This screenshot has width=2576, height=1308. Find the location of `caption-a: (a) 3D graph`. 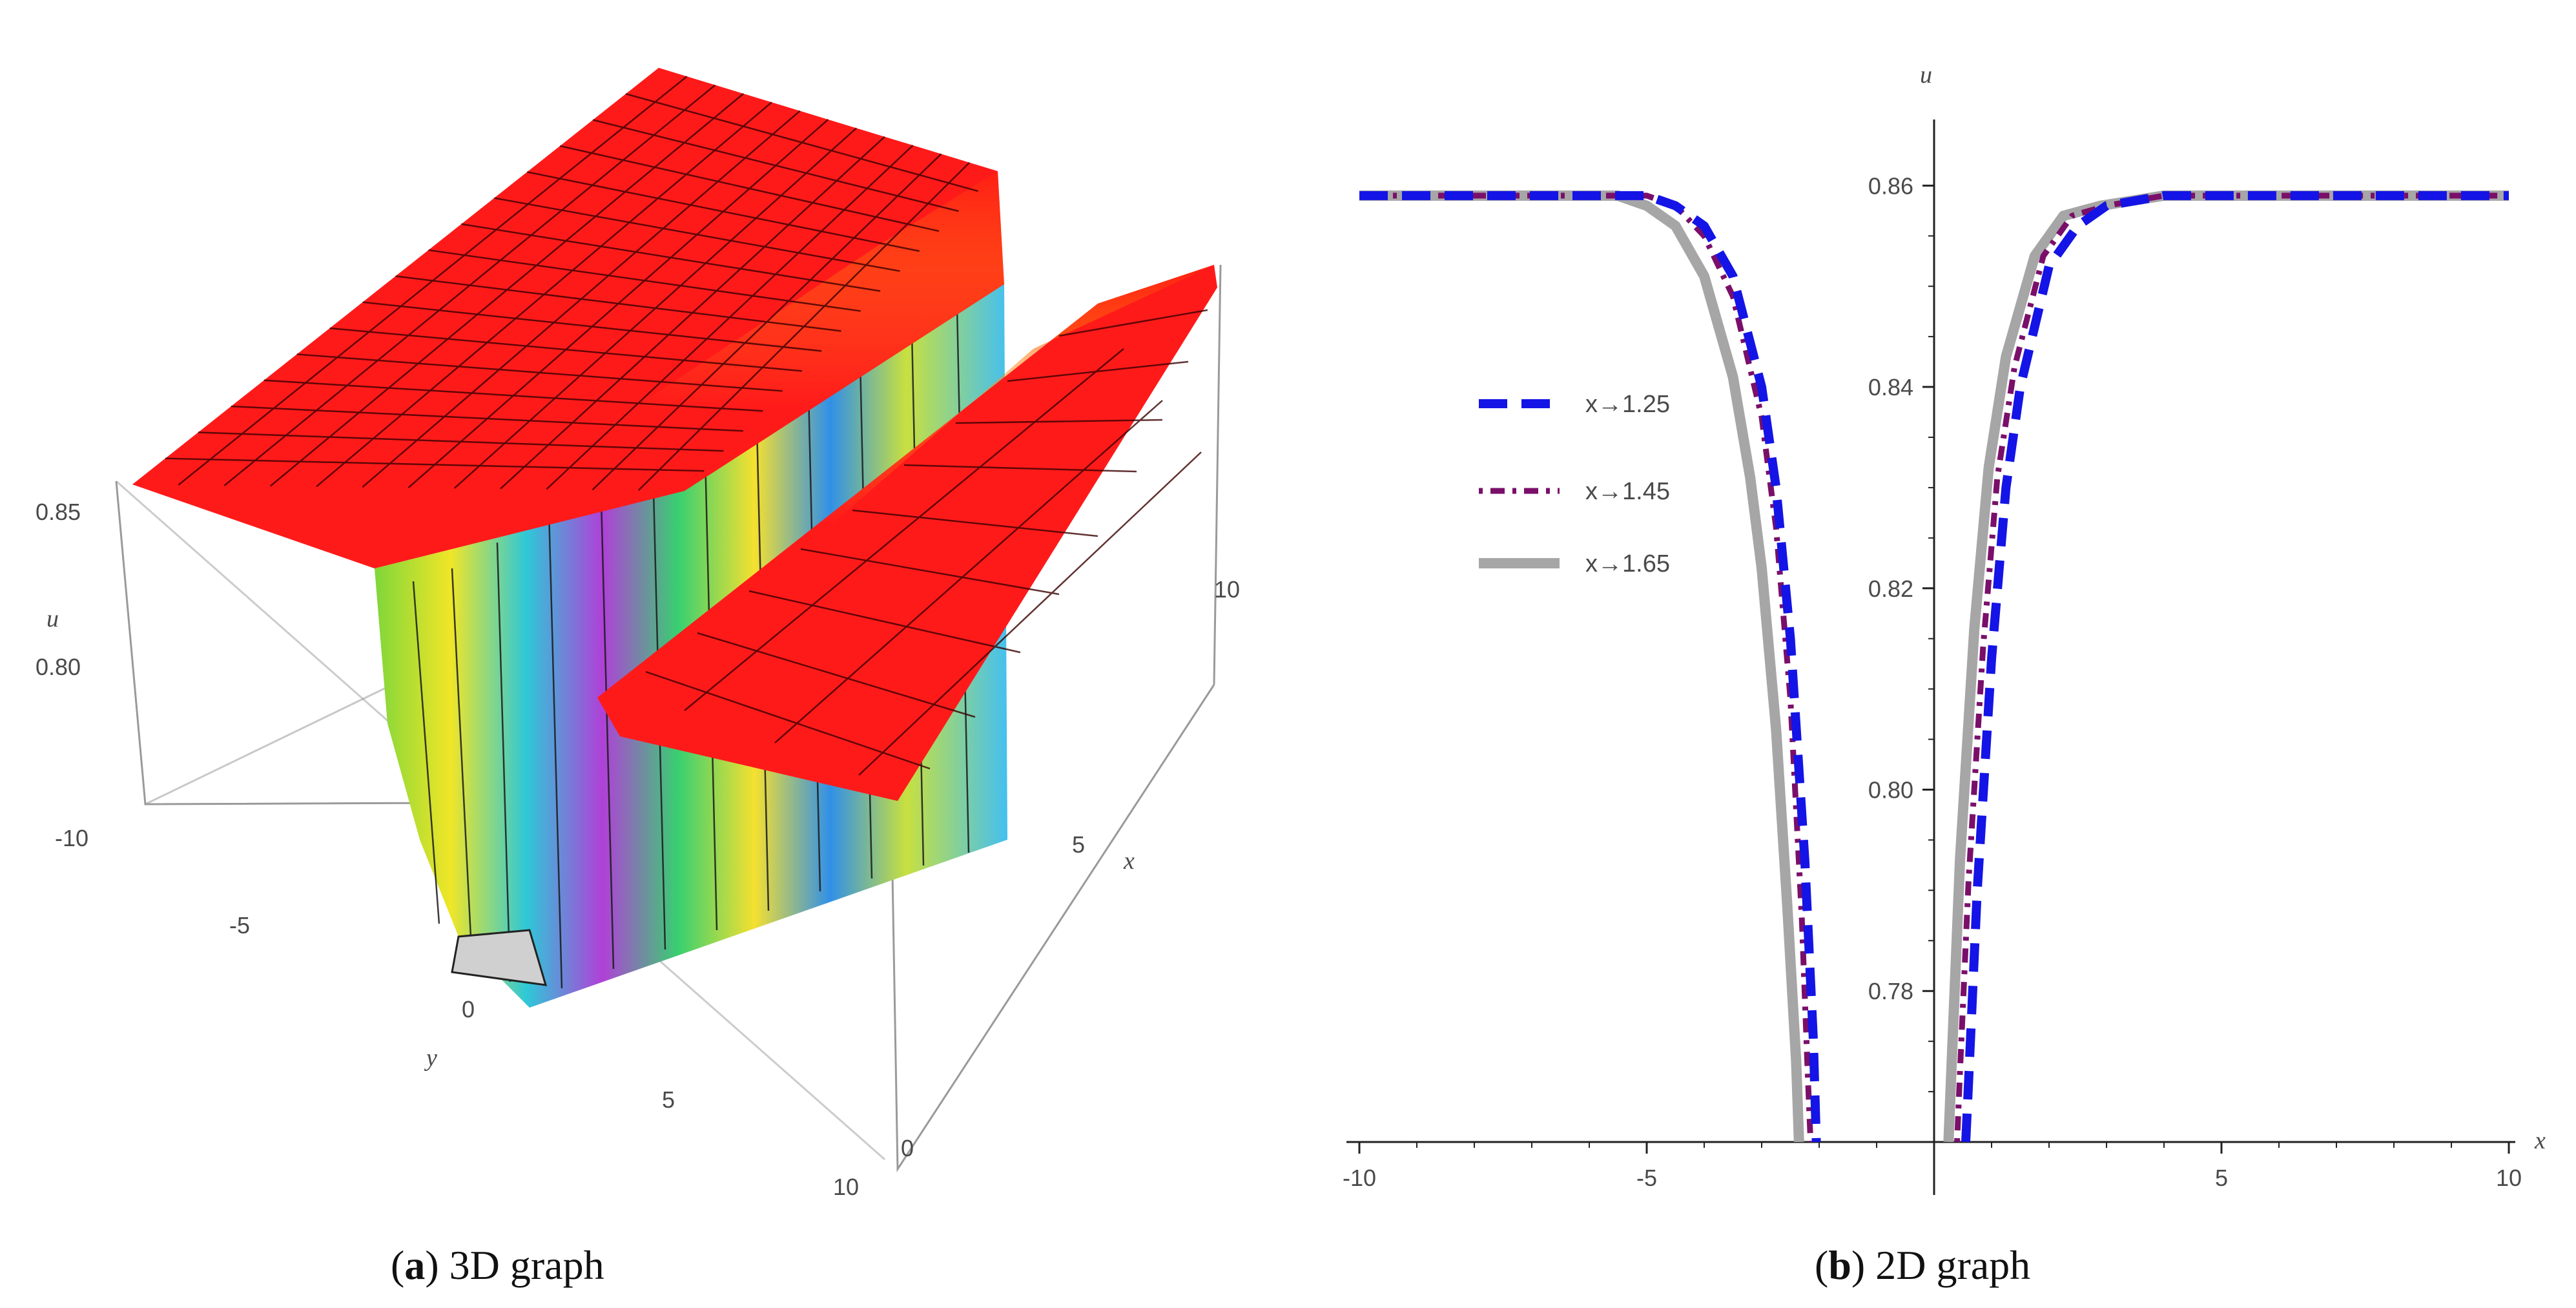

caption-a: (a) 3D graph is located at coordinates (497, 1265).